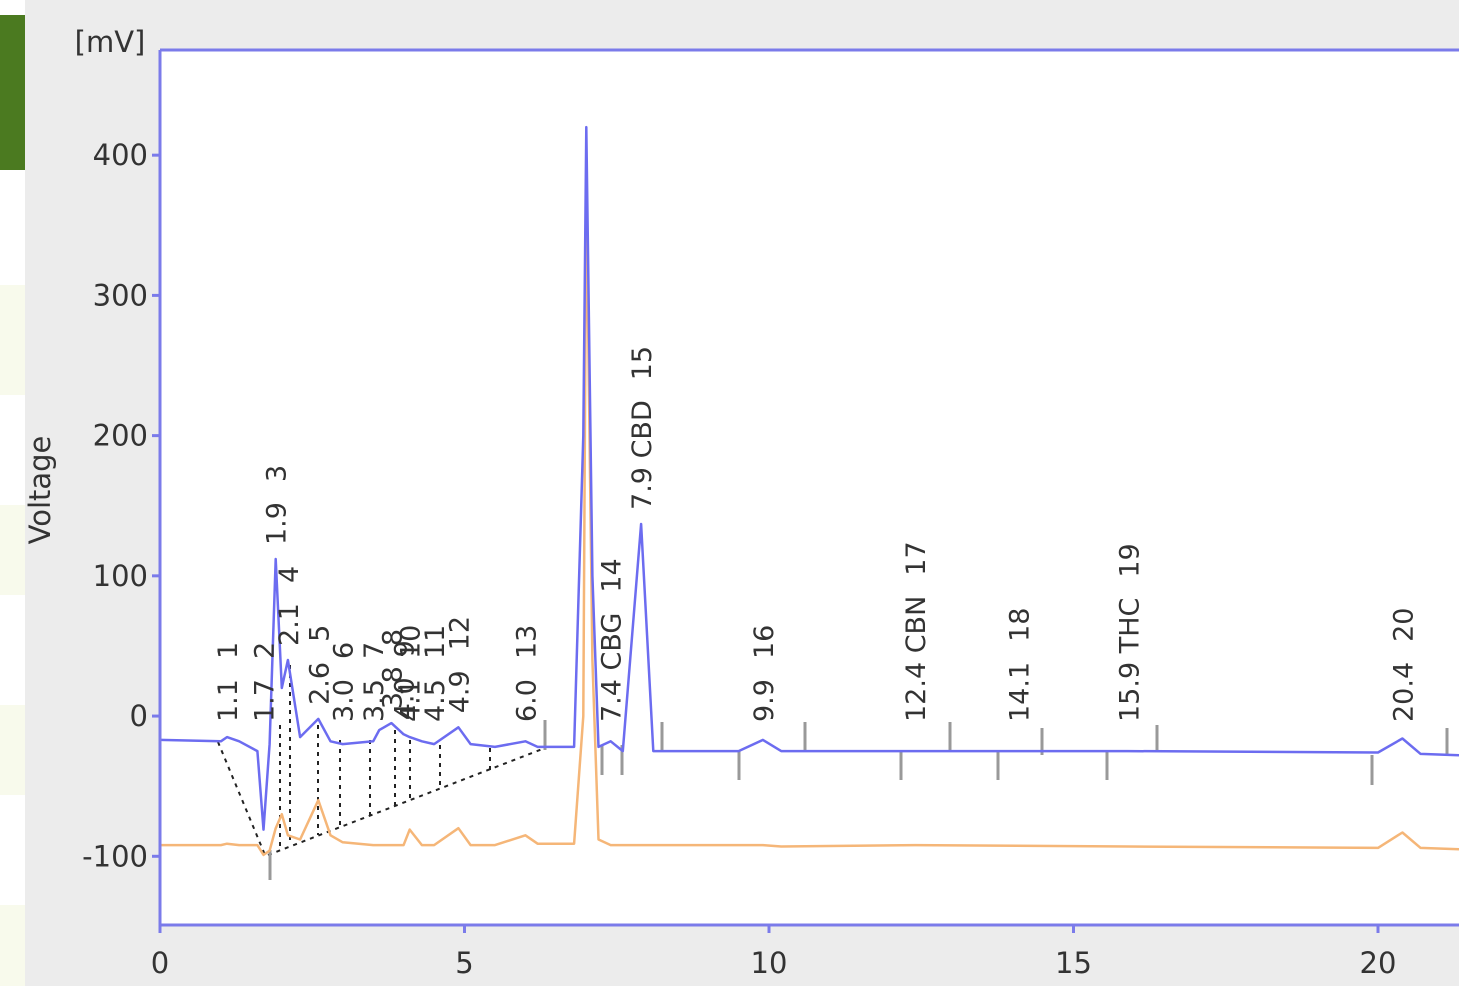  I want to click on peak-number: 11, so click(435, 642).